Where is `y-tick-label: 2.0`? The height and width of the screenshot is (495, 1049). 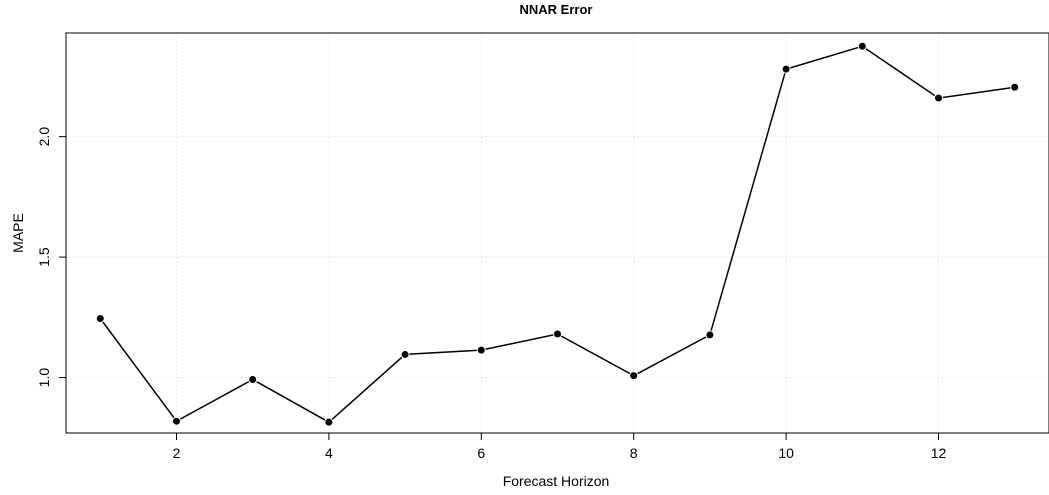
y-tick-label: 2.0 is located at coordinates (44, 137).